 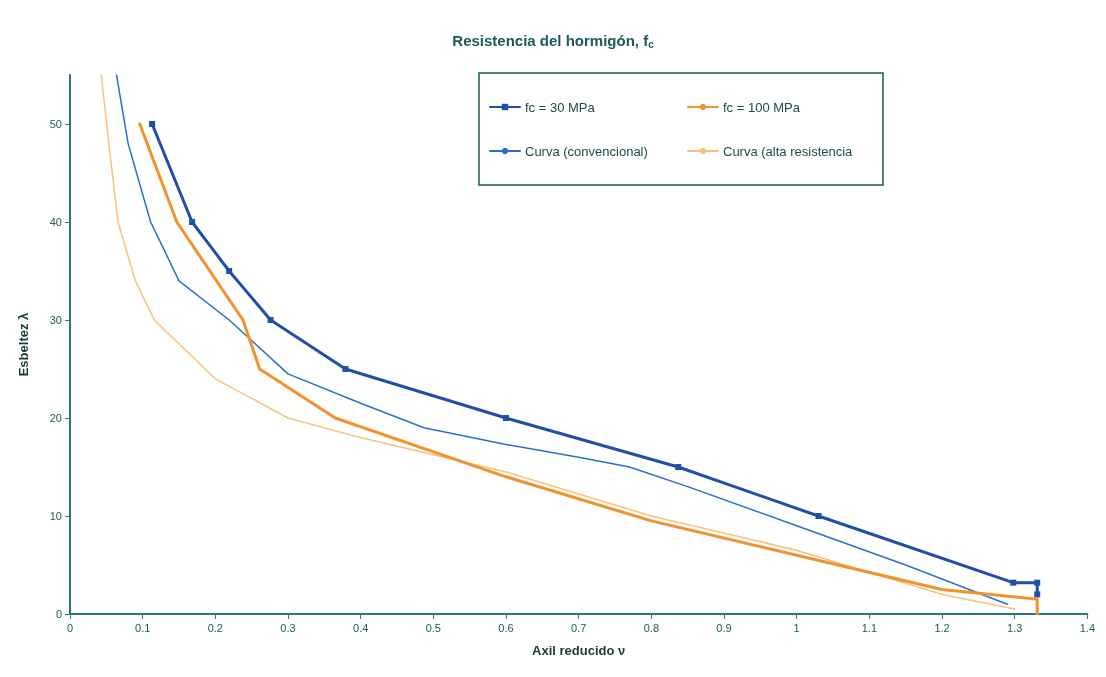 I want to click on x-axis-title: Axil reducido ν, so click(x=579, y=650).